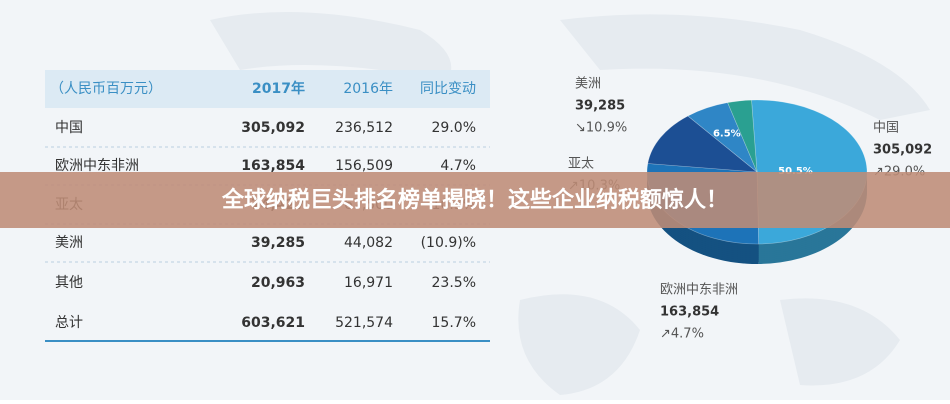 The height and width of the screenshot is (404, 950). What do you see at coordinates (581, 164) in the screenshot?
I see `callout-name: 亚太` at bounding box center [581, 164].